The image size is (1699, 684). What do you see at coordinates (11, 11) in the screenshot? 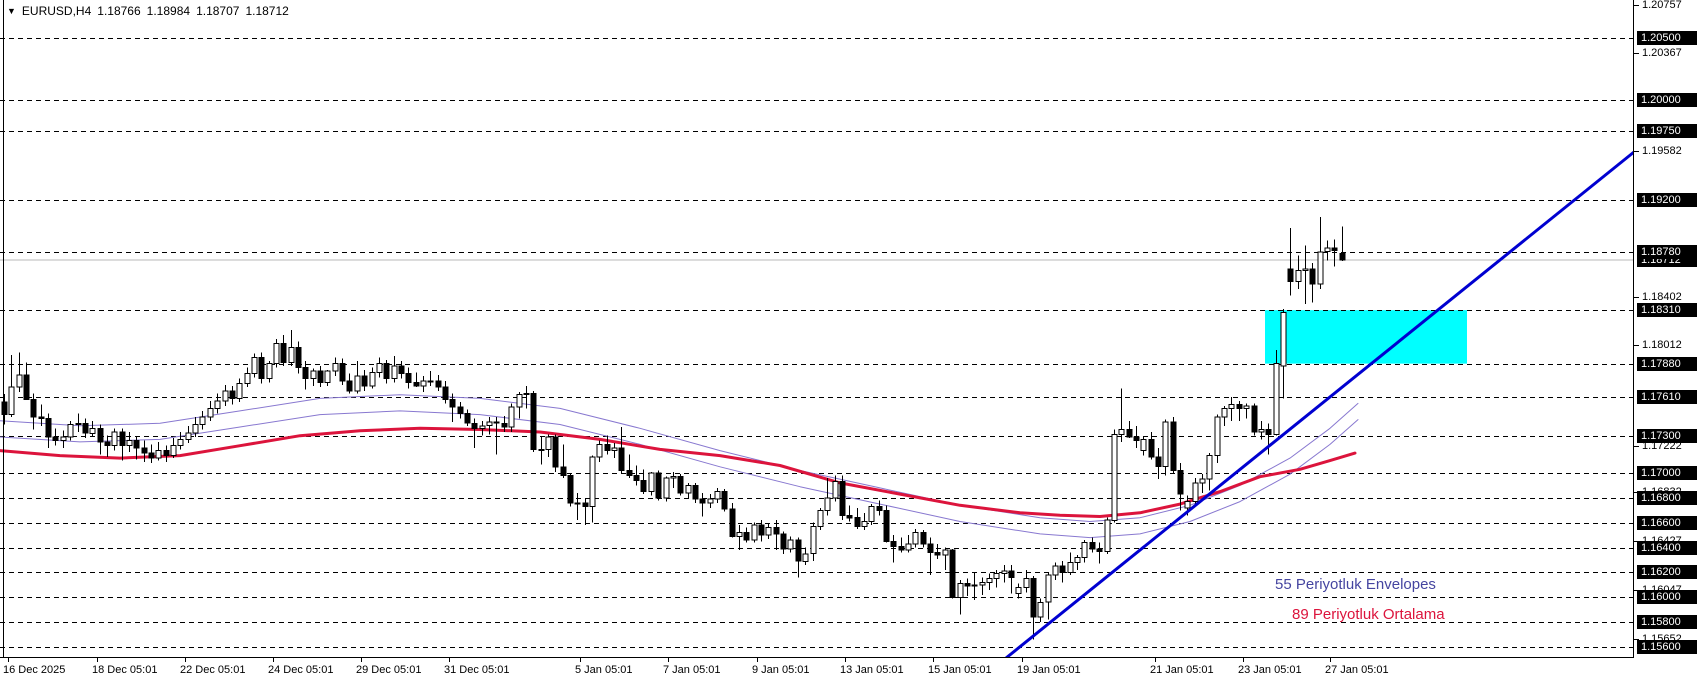
I see `symbol-marker-icon: ▼` at bounding box center [11, 11].